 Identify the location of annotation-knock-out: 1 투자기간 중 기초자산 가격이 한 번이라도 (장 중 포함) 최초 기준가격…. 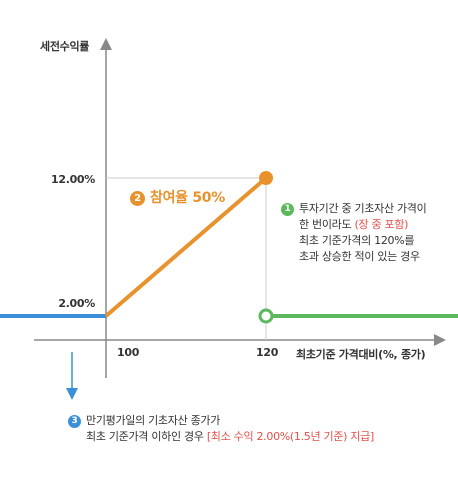
(354, 233).